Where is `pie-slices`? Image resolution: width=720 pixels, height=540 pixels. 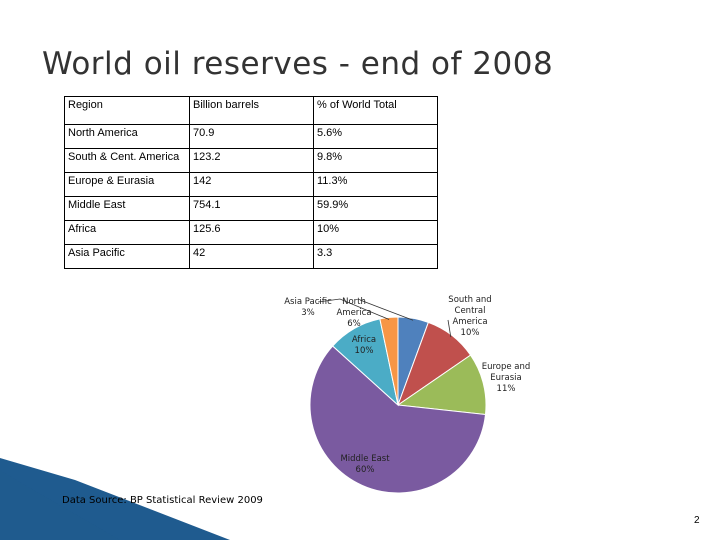 pie-slices is located at coordinates (398, 405).